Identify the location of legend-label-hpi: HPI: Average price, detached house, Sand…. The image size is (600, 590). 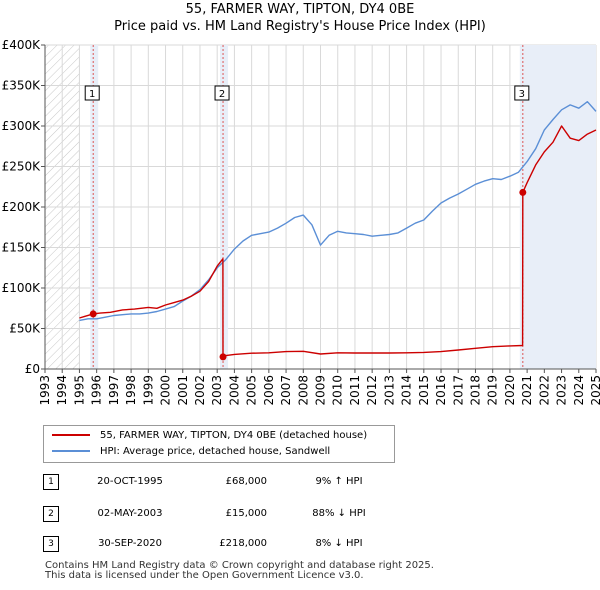
(215, 451).